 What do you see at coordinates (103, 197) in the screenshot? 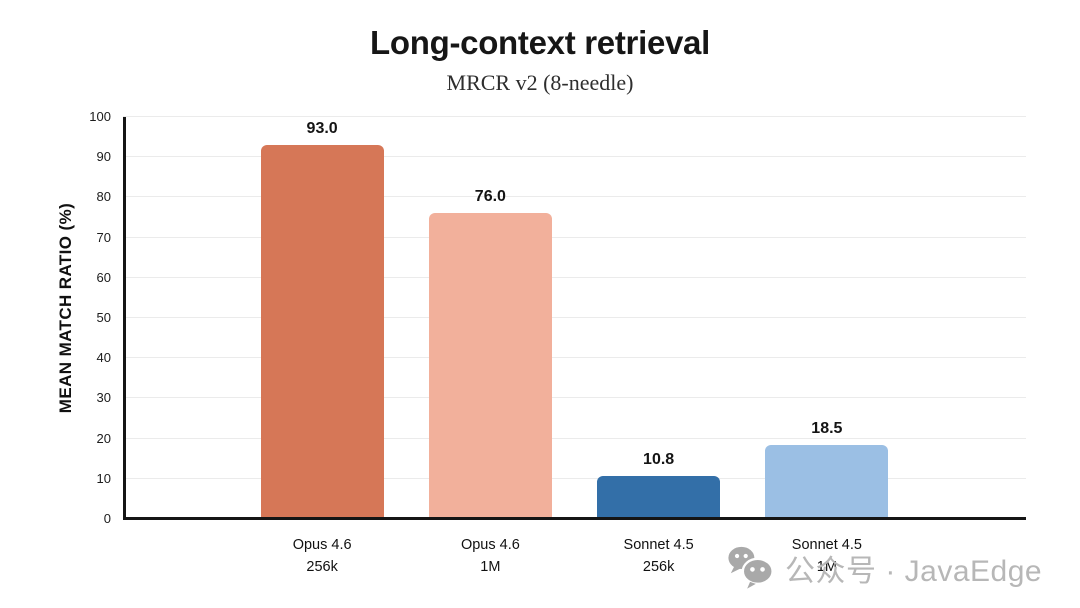
I see `y-tick-label: 80` at bounding box center [103, 197].